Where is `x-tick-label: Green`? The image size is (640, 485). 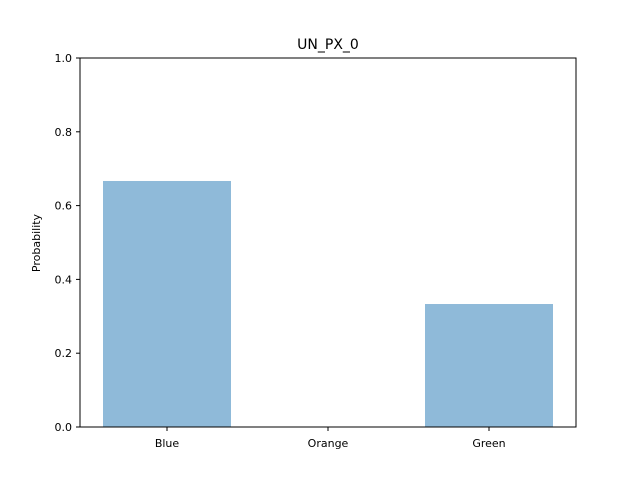 x-tick-label: Green is located at coordinates (488, 443).